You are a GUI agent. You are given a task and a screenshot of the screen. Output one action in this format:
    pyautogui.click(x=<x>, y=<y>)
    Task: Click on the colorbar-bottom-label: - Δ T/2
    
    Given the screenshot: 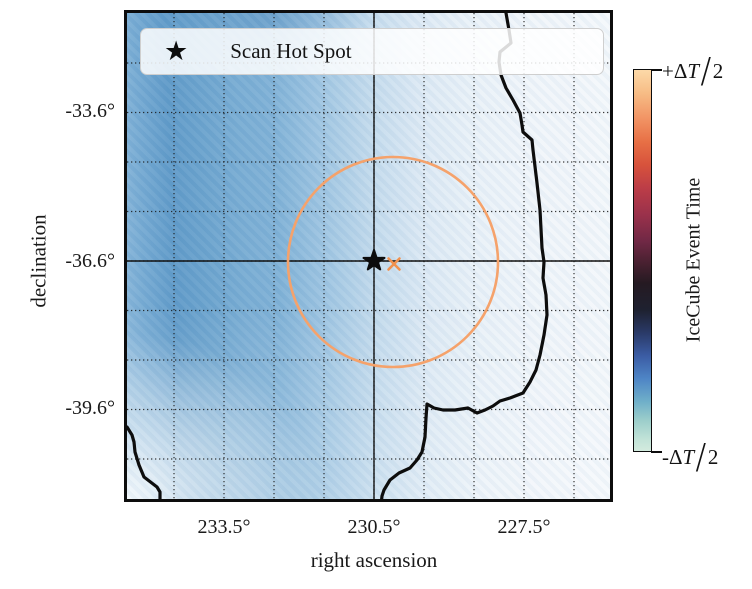 What is the action you would take?
    pyautogui.click(x=690, y=458)
    